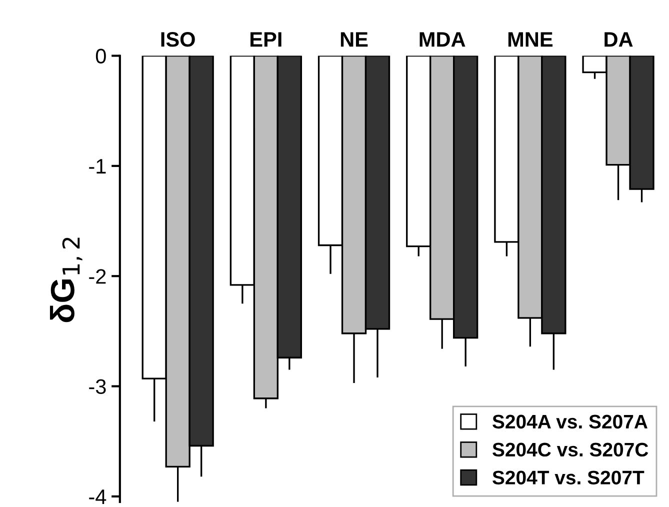  What do you see at coordinates (66, 280) in the screenshot?
I see `y-axis-title: δG$_{1,2}$` at bounding box center [66, 280].